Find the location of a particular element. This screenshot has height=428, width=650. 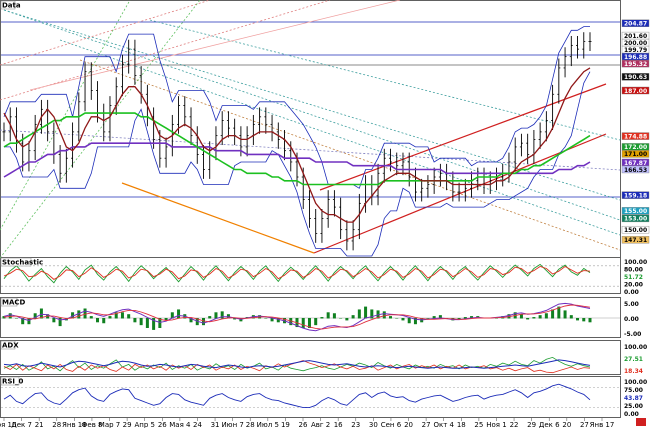

main-panel-title: Data is located at coordinates (11, 6).